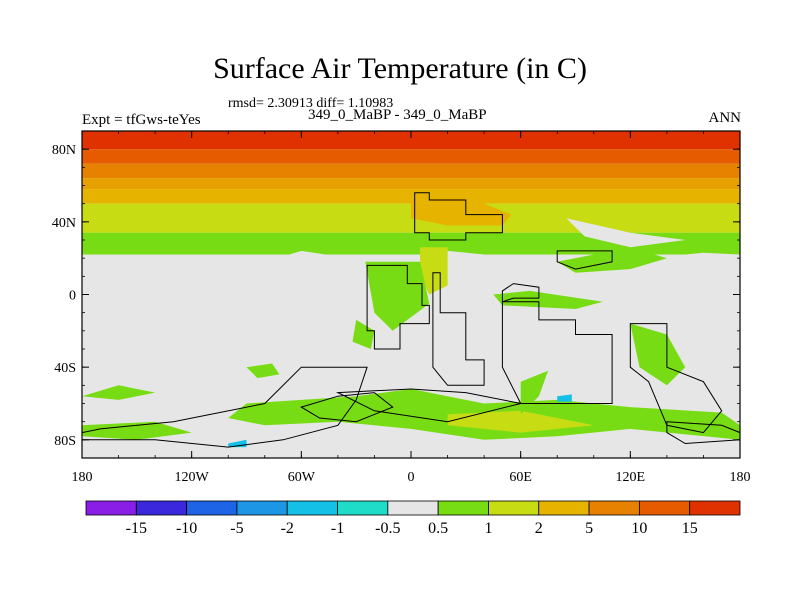 The height and width of the screenshot is (600, 800). Describe the element at coordinates (400, 68) in the screenshot. I see `chart-title: Surface Air Temperature (in C)` at that location.